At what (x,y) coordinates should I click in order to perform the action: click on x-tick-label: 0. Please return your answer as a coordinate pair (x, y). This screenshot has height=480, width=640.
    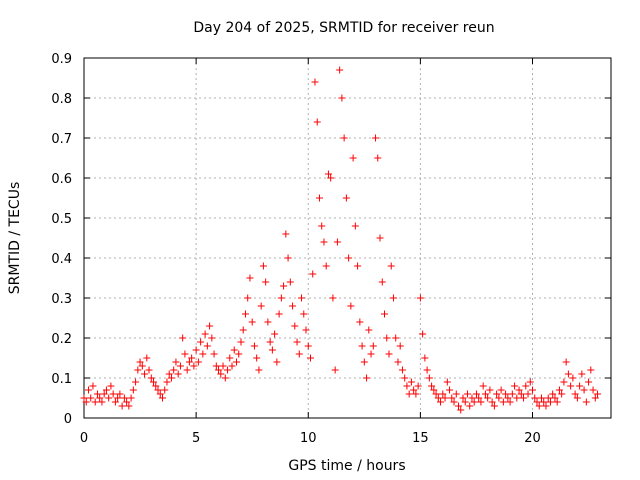
    Looking at the image, I should click on (84, 438).